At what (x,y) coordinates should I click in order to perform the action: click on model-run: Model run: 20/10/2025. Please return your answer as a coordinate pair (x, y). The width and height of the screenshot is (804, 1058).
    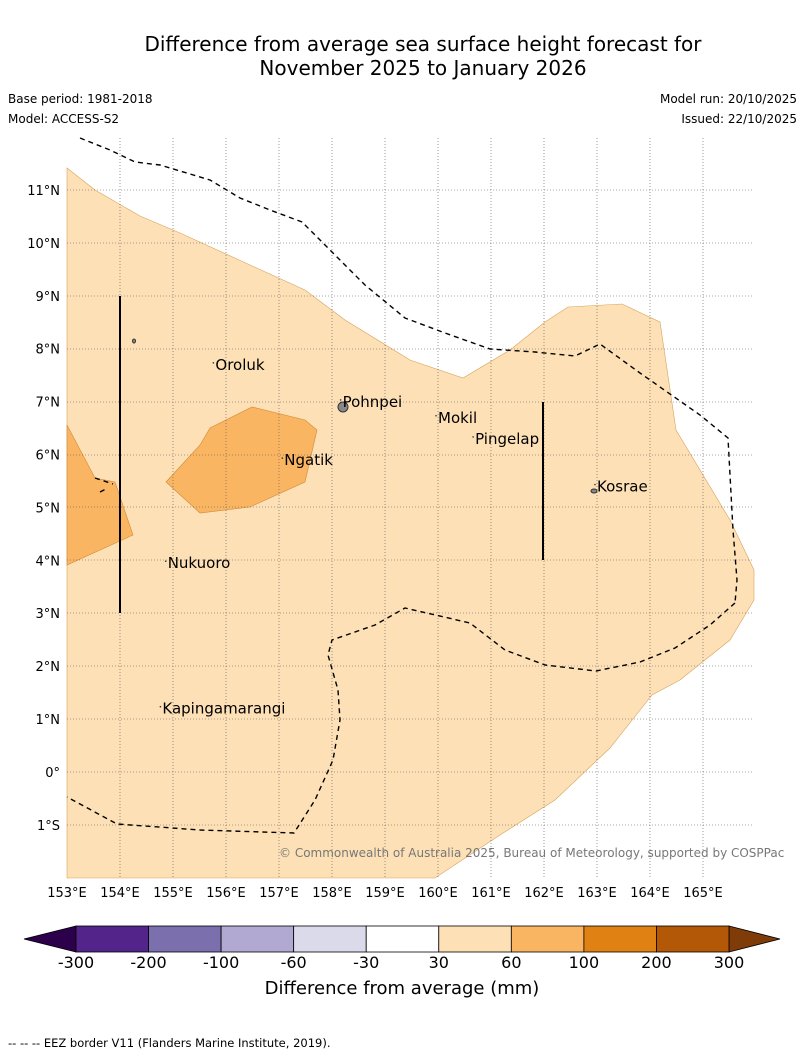
    Looking at the image, I should click on (728, 99).